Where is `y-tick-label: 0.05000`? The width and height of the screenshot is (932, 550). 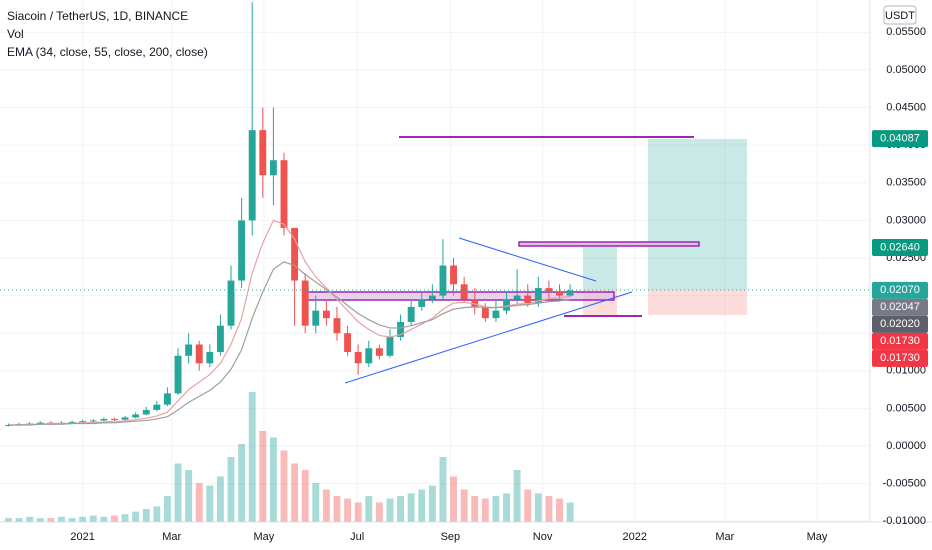
y-tick-label: 0.05000 is located at coordinates (906, 70).